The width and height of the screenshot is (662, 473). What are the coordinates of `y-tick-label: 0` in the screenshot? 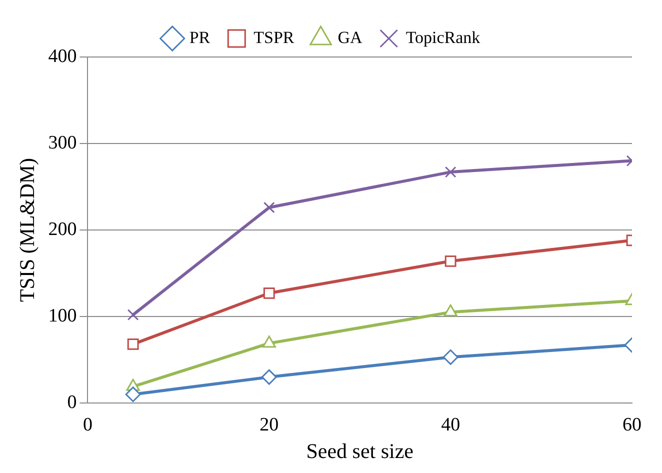 It's located at (72, 402).